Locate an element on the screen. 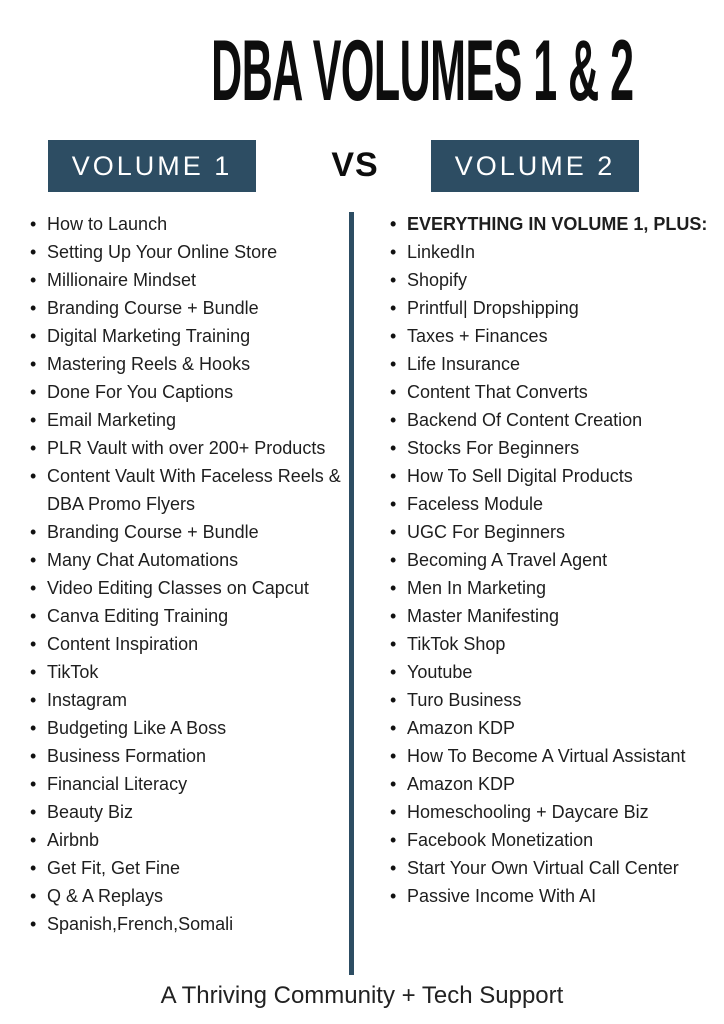 The height and width of the screenshot is (1024, 724). volume2-list-item: Turo Business is located at coordinates (551, 700).